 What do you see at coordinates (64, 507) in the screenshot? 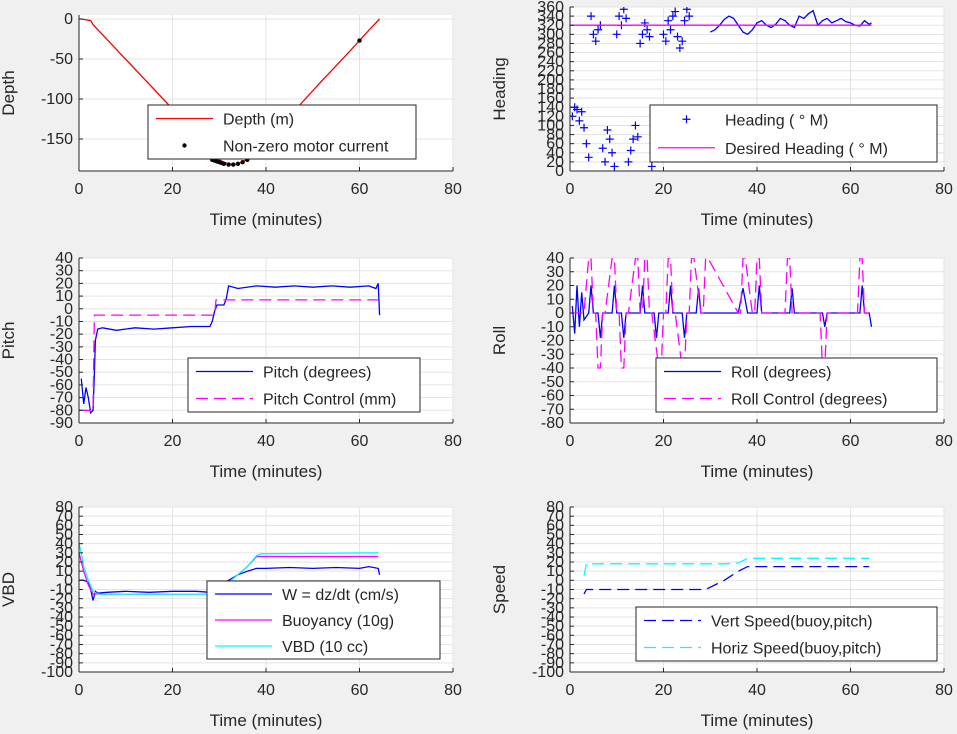
I see `y-tick-label: 80` at bounding box center [64, 507].